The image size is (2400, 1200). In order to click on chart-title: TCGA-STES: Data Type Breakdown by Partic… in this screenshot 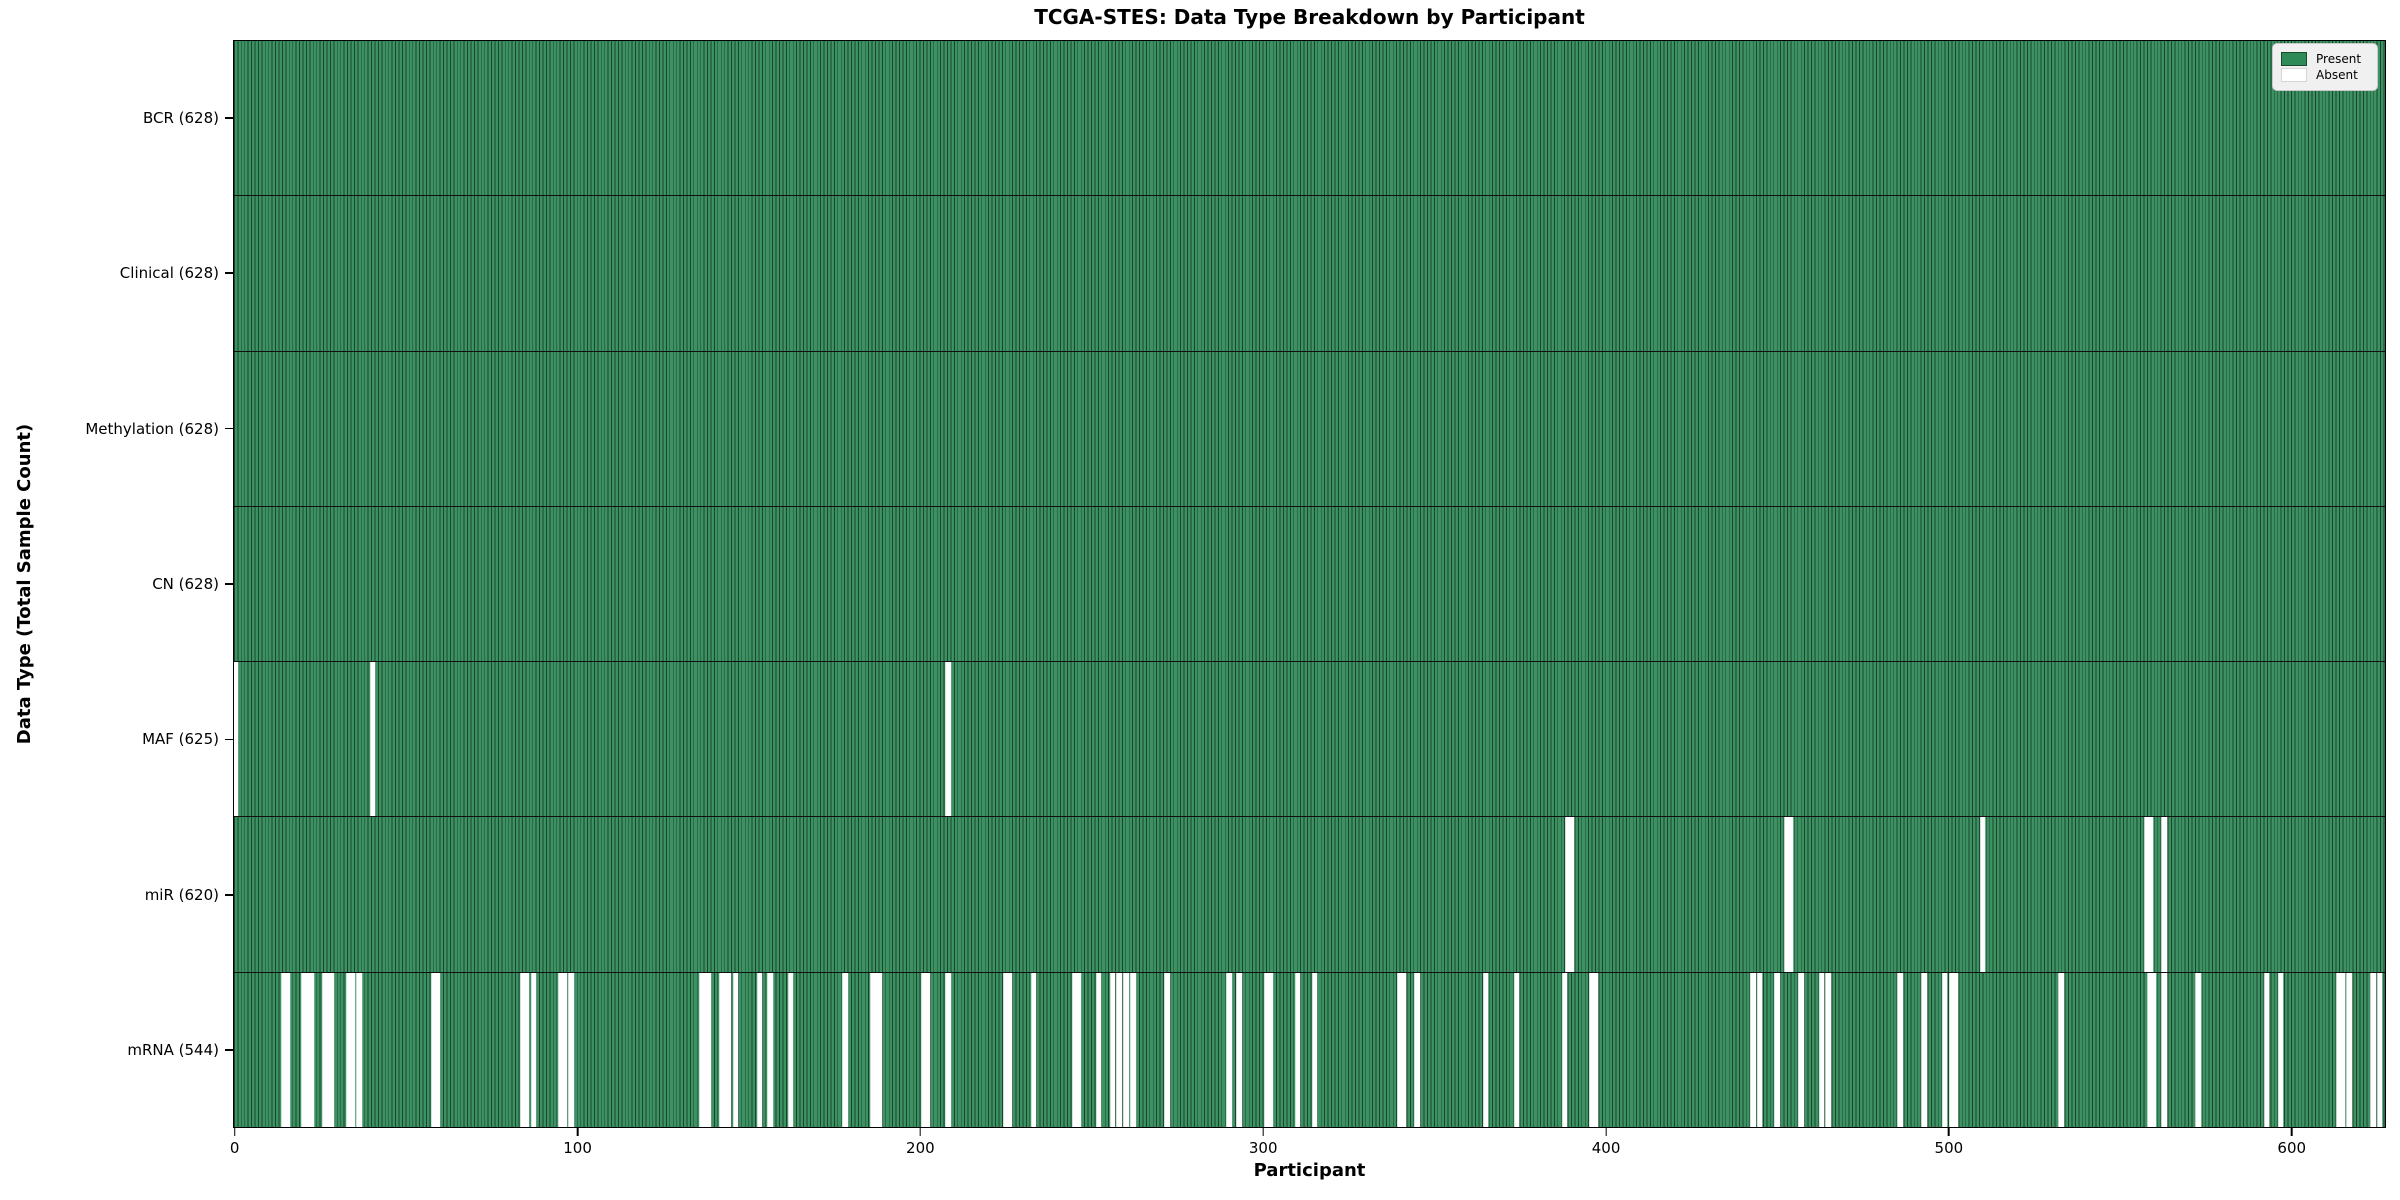, I will do `click(1309, 17)`.